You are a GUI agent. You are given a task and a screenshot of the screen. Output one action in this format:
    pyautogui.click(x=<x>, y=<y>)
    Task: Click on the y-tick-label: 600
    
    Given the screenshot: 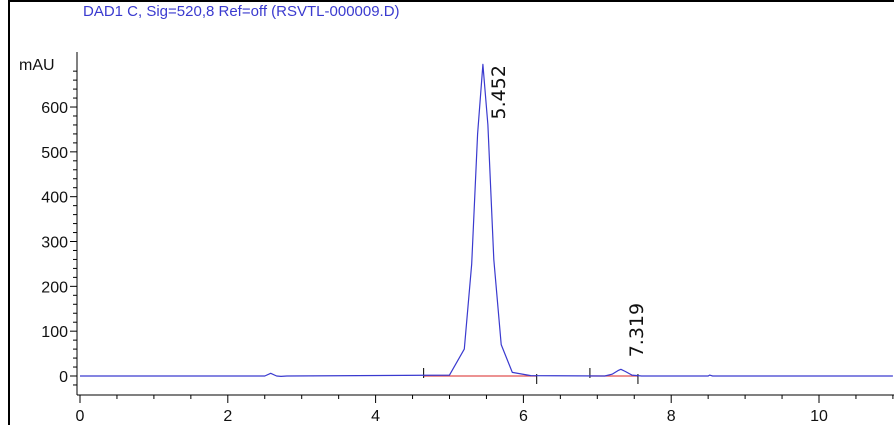 What is the action you would take?
    pyautogui.click(x=54, y=108)
    